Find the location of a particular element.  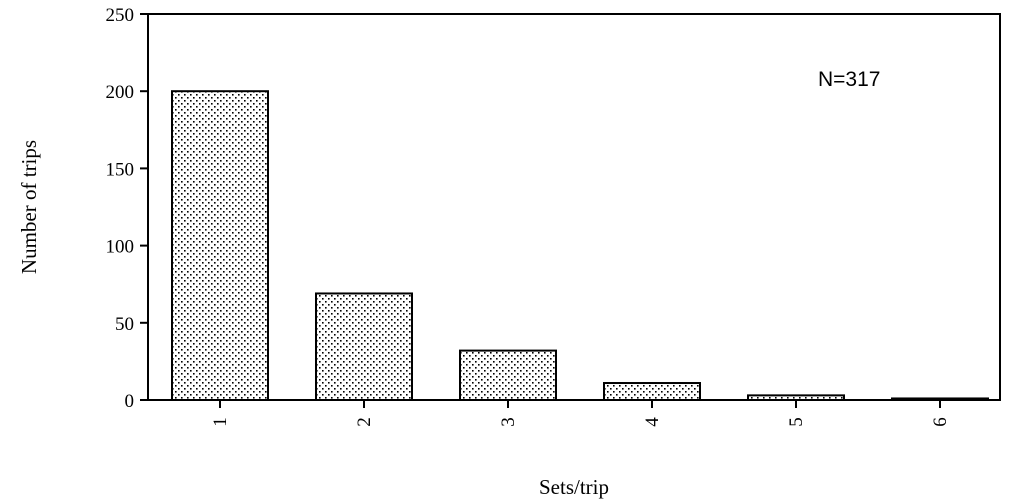

x-tick-label: 3 is located at coordinates (508, 422).